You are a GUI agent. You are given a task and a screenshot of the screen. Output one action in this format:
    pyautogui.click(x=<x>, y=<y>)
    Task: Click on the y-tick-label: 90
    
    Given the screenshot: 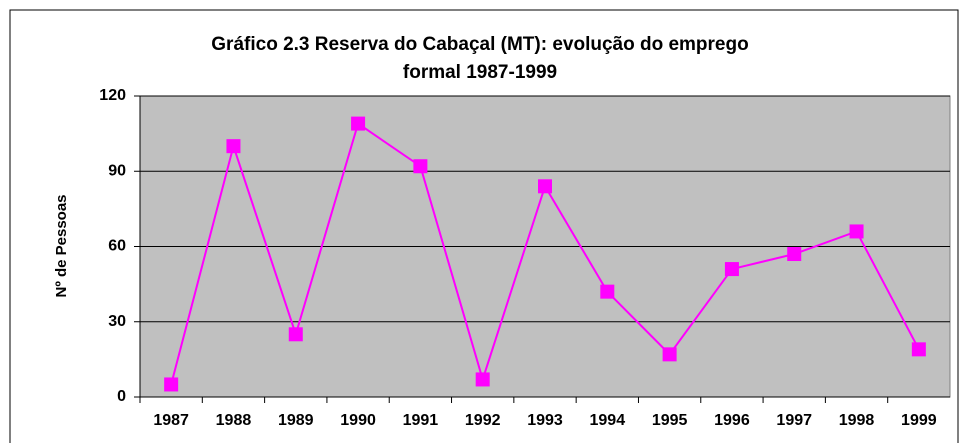 What is the action you would take?
    pyautogui.click(x=117, y=170)
    